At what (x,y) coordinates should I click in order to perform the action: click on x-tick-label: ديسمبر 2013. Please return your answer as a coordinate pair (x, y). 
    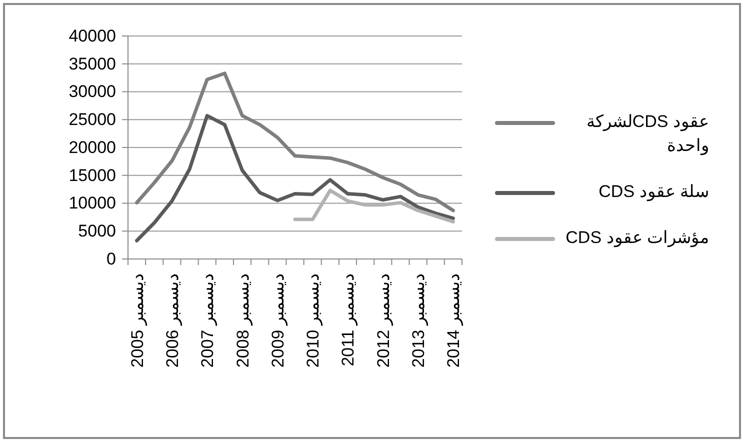
    Looking at the image, I should click on (419, 320).